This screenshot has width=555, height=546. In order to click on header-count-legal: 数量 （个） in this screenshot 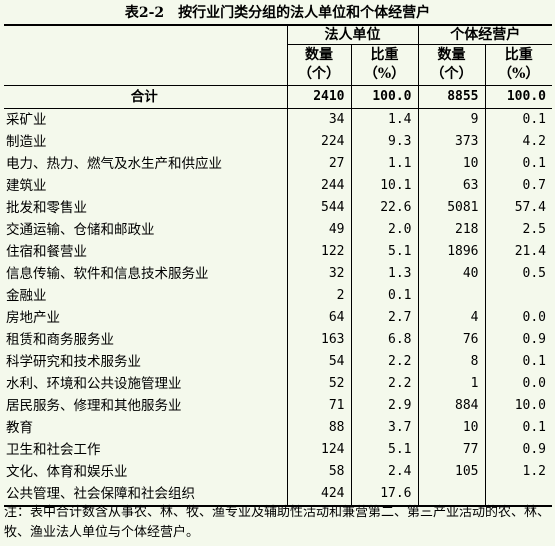, I will do `click(318, 65)`.